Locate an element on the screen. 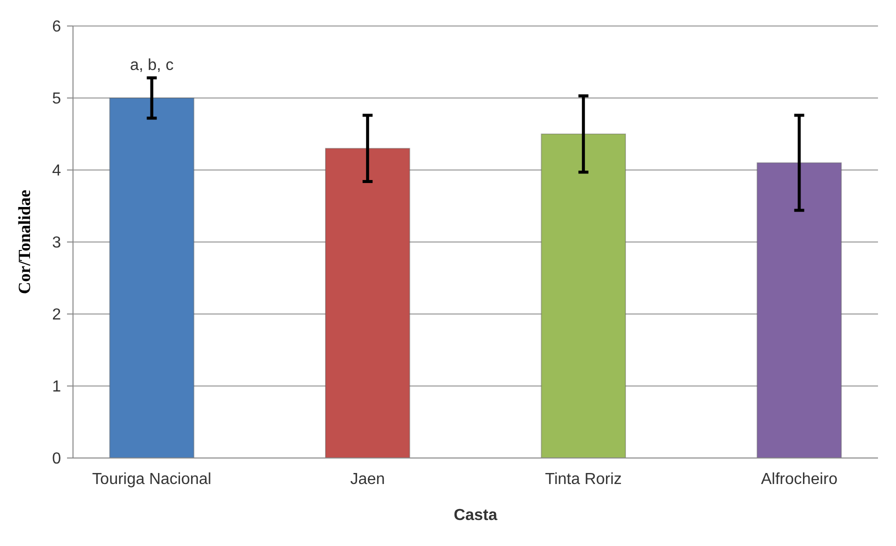 The width and height of the screenshot is (896, 546). y-axis-title: Cor/Tonalidae is located at coordinates (24, 241).